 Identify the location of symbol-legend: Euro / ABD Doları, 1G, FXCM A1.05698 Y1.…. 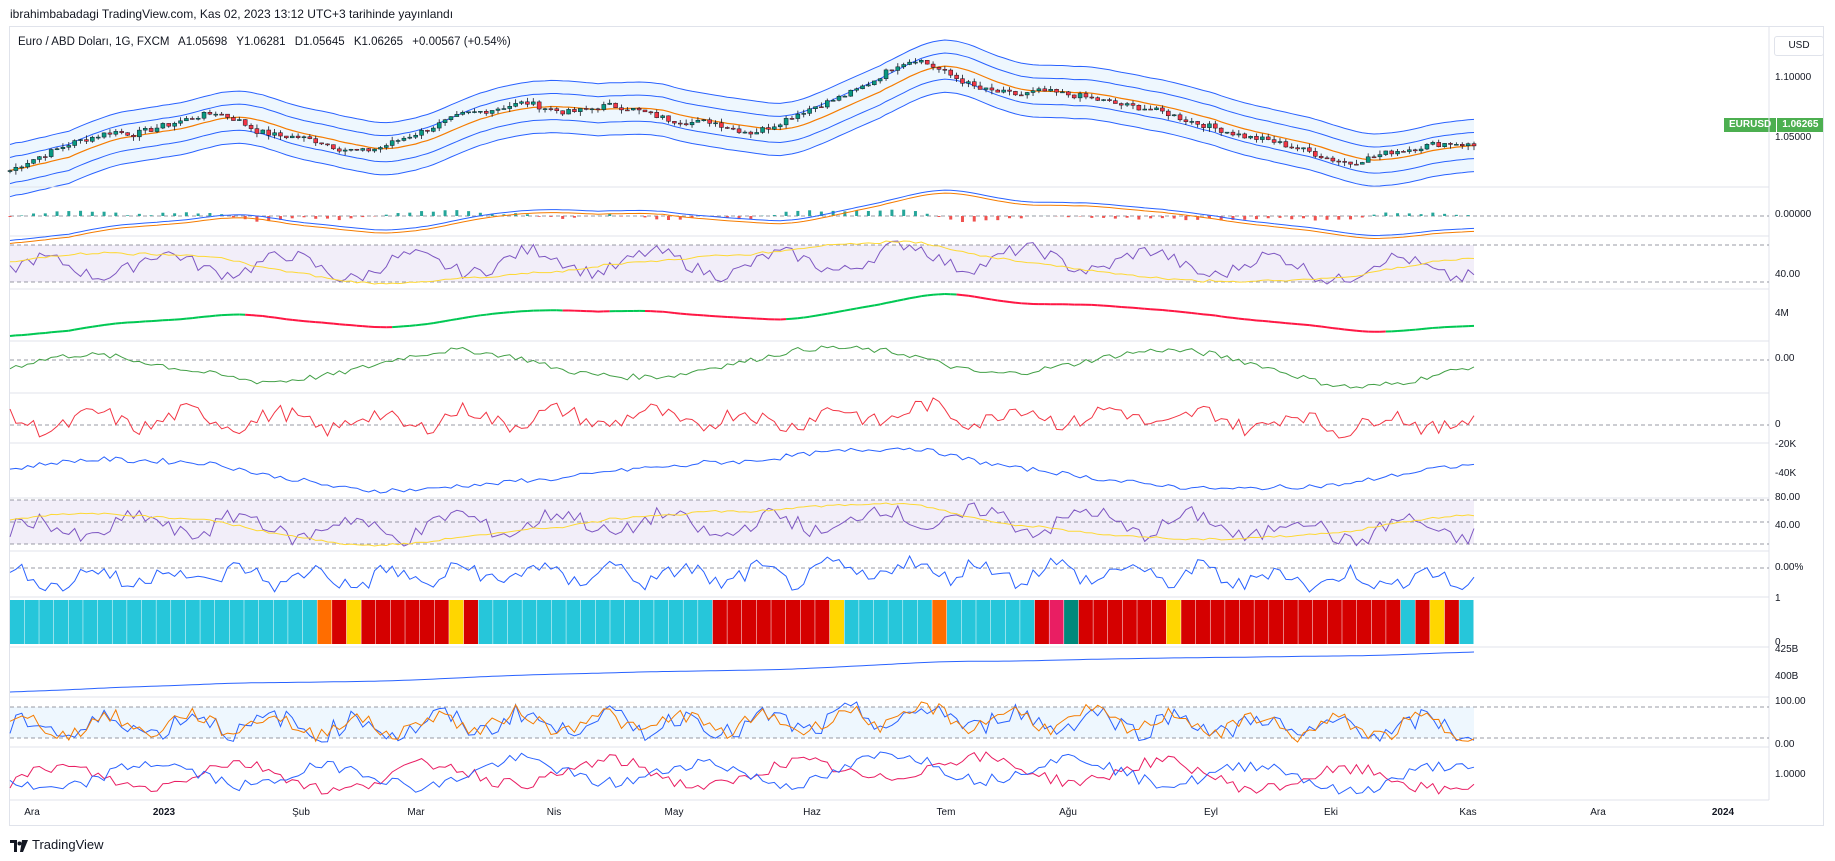
(267, 42).